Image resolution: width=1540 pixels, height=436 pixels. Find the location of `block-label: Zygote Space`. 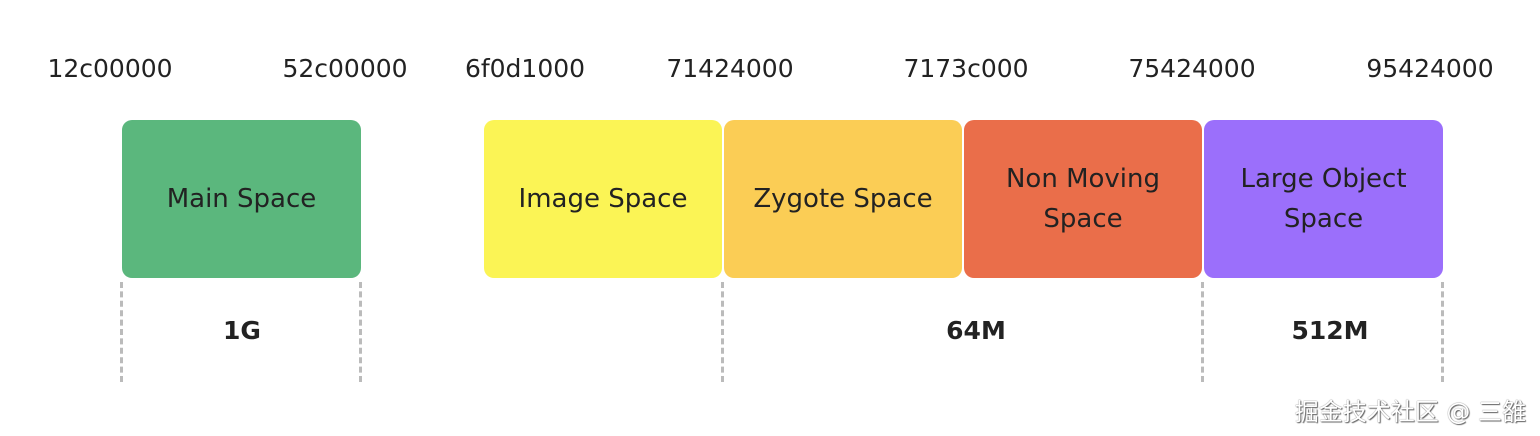

block-label: Zygote Space is located at coordinates (843, 199).